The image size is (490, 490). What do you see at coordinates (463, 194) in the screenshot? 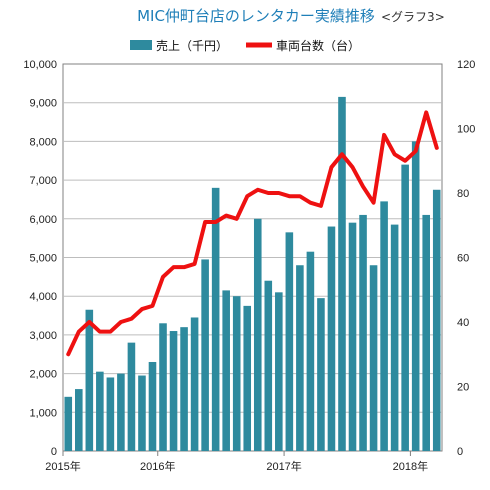
I see `y-right-tick-label: 80` at bounding box center [463, 194].